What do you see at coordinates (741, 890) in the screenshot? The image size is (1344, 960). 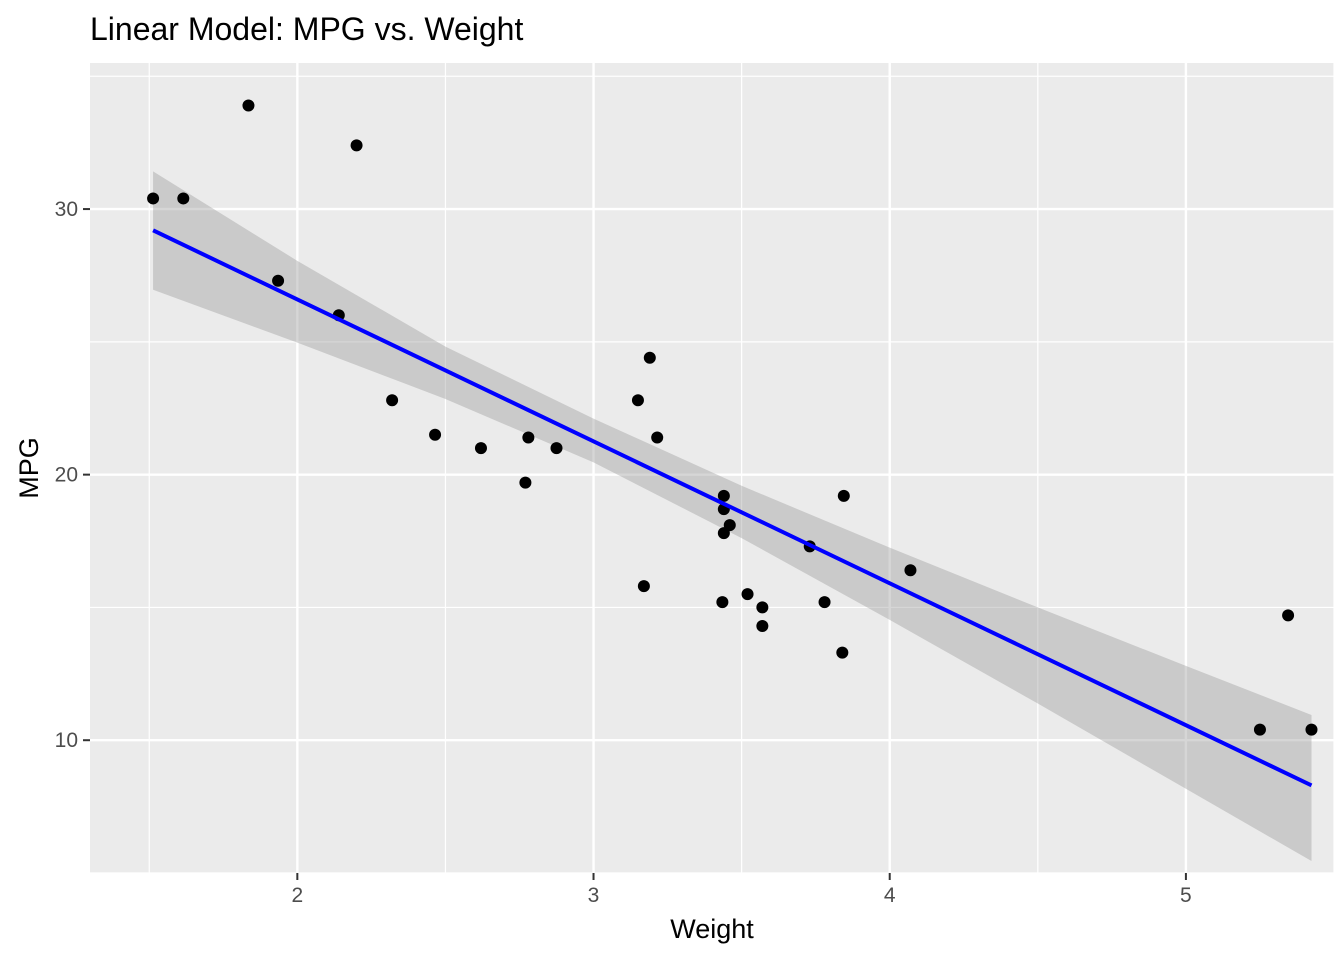 I see `x-axis-ticks: 2 3 4 5` at bounding box center [741, 890].